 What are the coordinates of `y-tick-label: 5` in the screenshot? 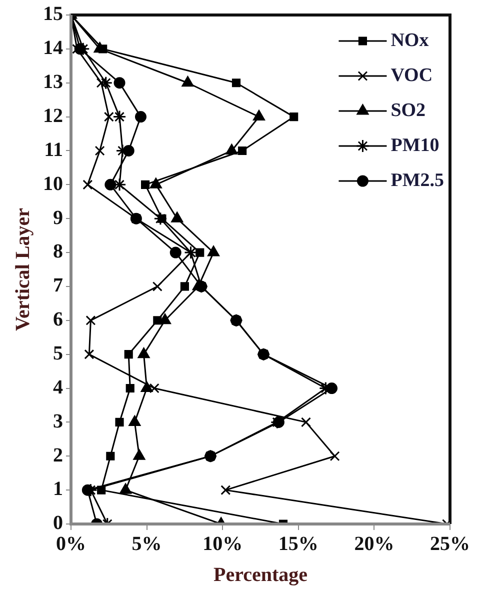 It's located at (58, 353).